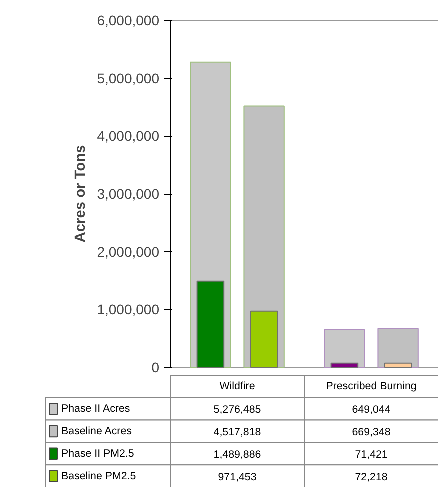 This screenshot has height=487, width=438. What do you see at coordinates (128, 194) in the screenshot?
I see `y-tick-label: 3,000,000` at bounding box center [128, 194].